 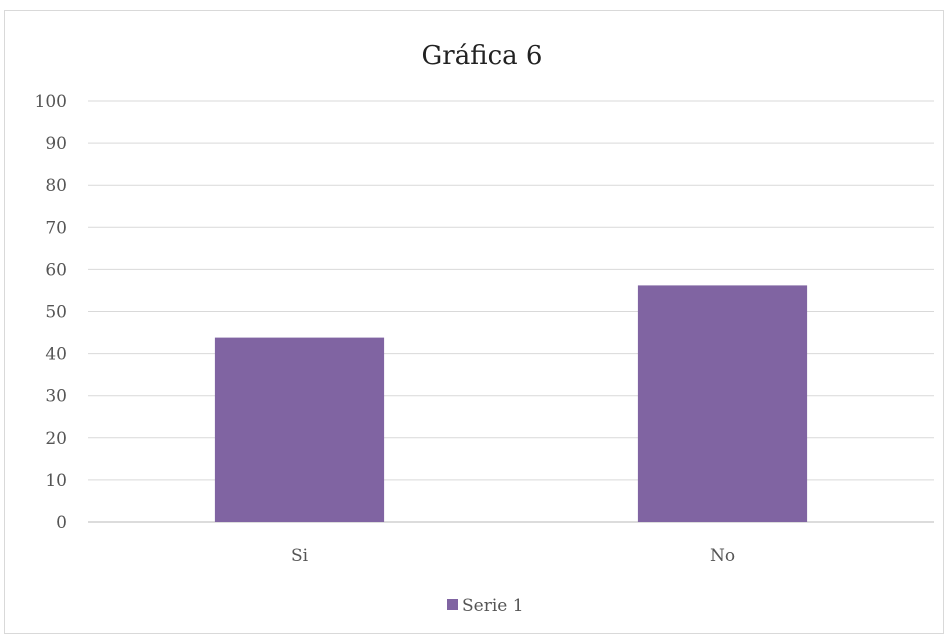 I want to click on bar-si, so click(x=299, y=429).